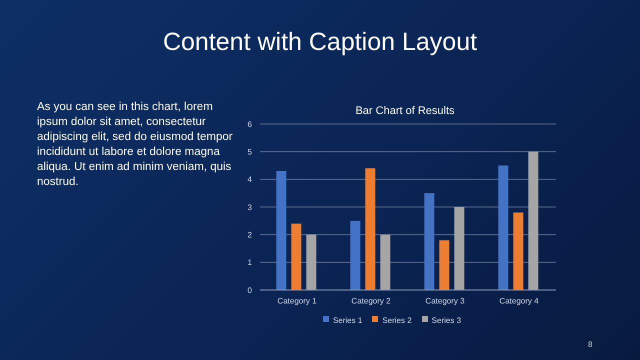 Image resolution: width=640 pixels, height=360 pixels. What do you see at coordinates (250, 263) in the screenshot?
I see `y-tick-label: 1` at bounding box center [250, 263].